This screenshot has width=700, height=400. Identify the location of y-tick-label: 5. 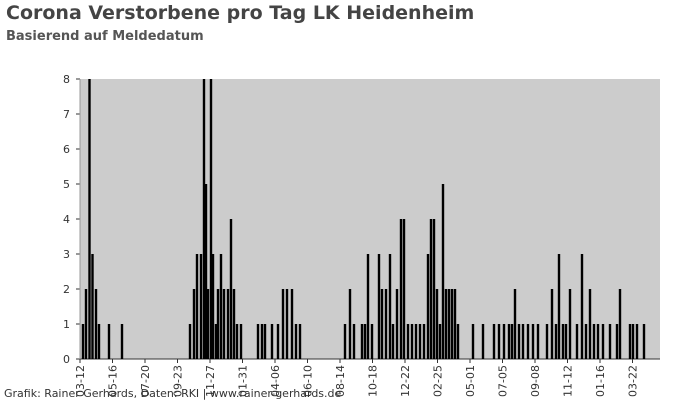
(66, 184).